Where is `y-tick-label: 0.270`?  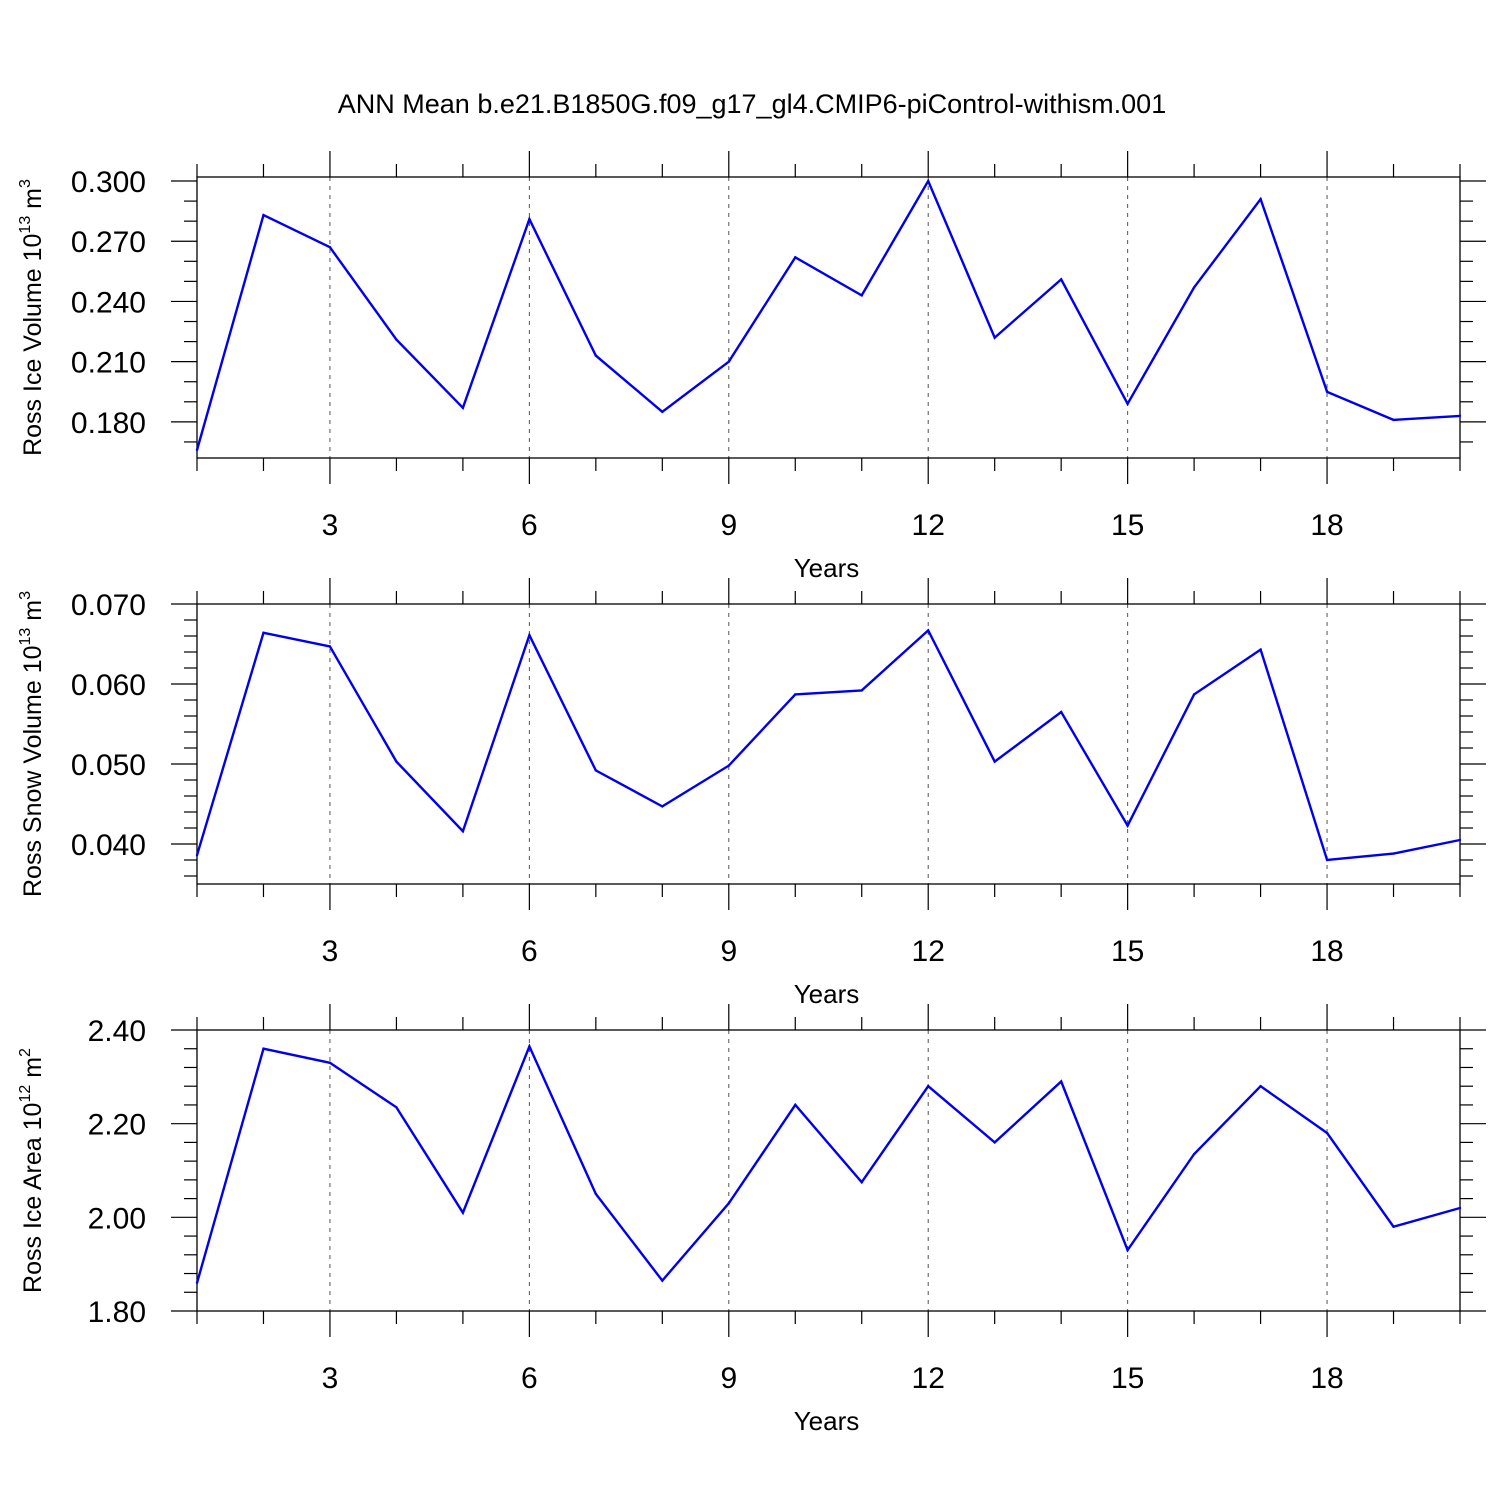 y-tick-label: 0.270 is located at coordinates (108, 242).